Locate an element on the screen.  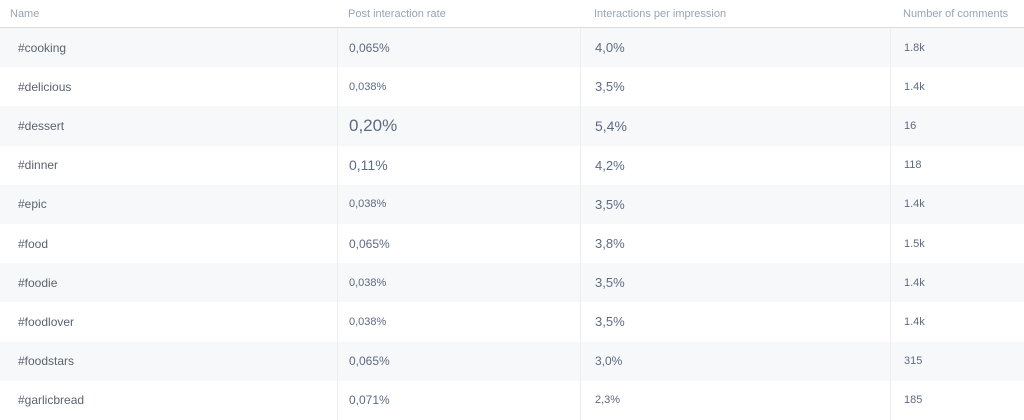
comments-count-cell: 1.8k is located at coordinates (957, 48).